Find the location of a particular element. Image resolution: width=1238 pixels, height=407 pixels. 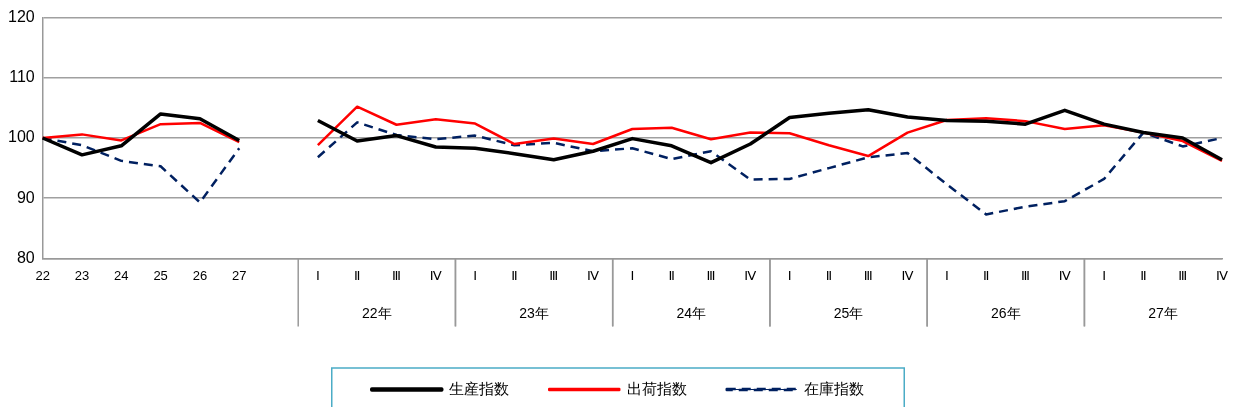

y-tick-label: 100 is located at coordinates (21, 137).